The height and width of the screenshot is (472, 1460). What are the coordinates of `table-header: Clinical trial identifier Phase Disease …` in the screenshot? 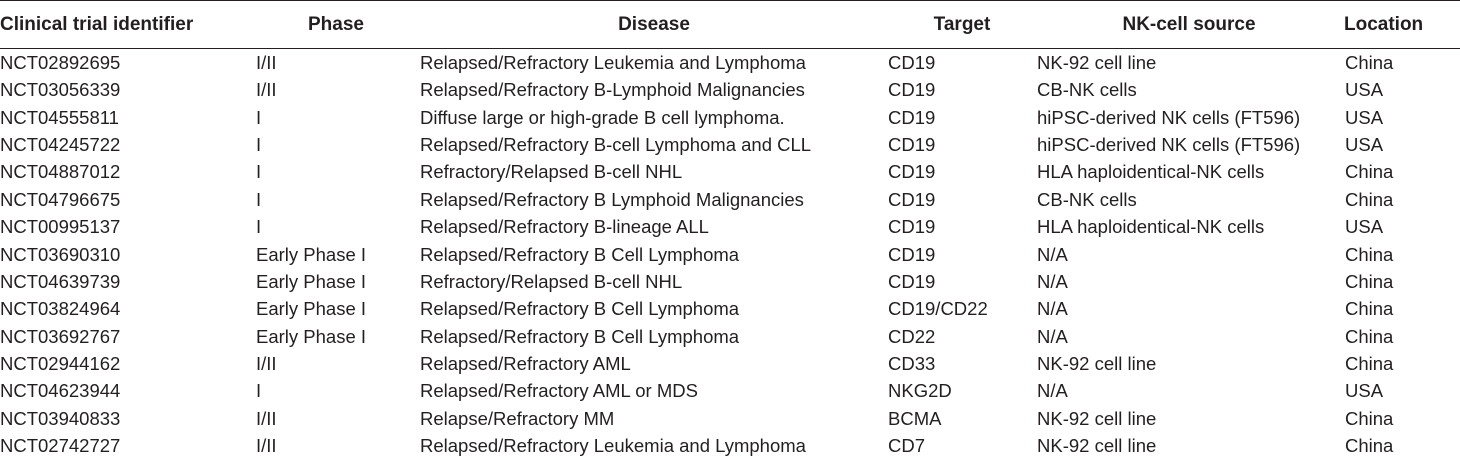 It's located at (730, 24).